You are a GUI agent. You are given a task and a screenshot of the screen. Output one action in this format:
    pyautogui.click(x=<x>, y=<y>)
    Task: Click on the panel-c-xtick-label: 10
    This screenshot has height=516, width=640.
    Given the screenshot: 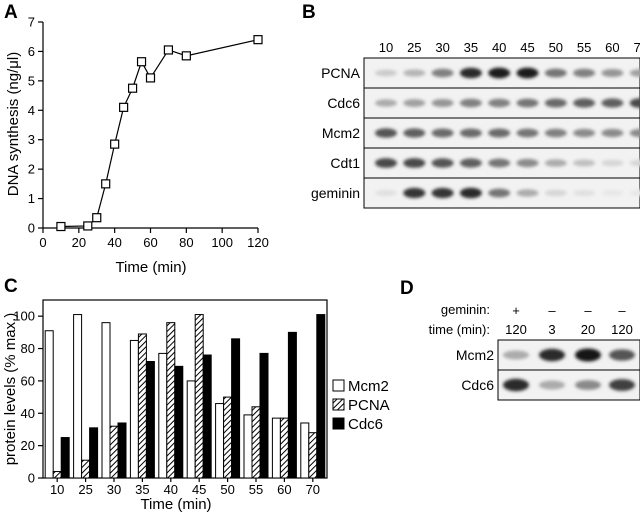 What is the action you would take?
    pyautogui.click(x=57, y=489)
    